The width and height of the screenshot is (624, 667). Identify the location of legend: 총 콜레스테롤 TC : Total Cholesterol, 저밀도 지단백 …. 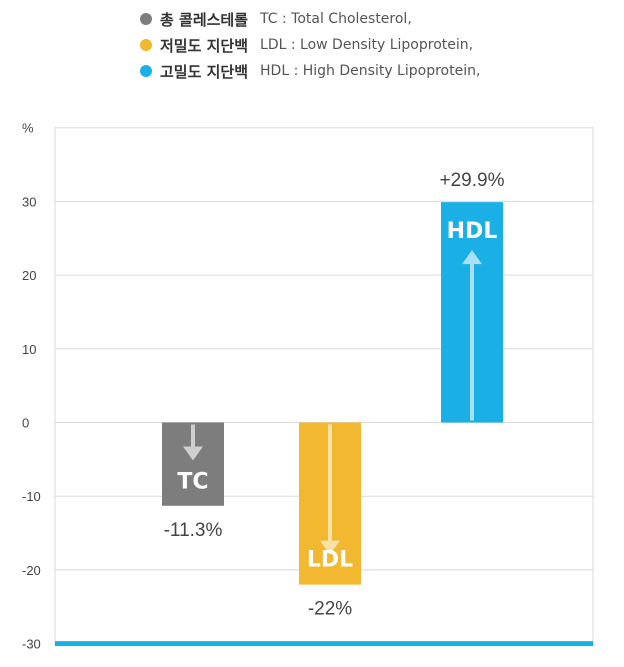
(310, 45).